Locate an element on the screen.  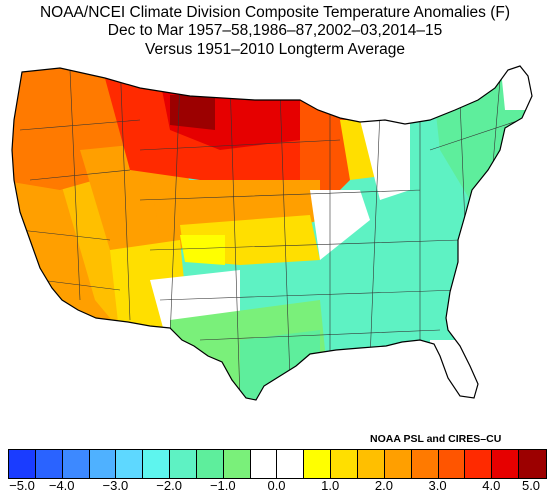
legend-tick-label: −4.0 is located at coordinates (61, 485).